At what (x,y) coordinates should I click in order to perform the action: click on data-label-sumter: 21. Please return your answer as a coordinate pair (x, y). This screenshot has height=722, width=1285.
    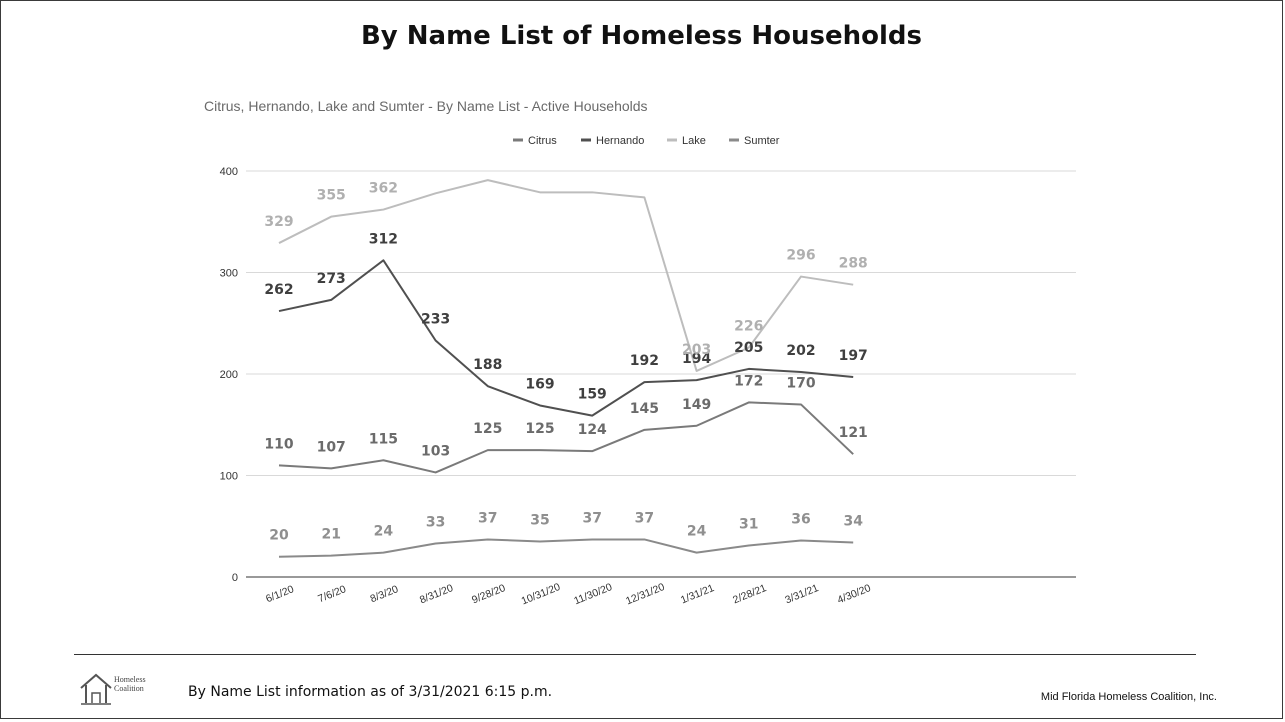
    Looking at the image, I should click on (330, 535).